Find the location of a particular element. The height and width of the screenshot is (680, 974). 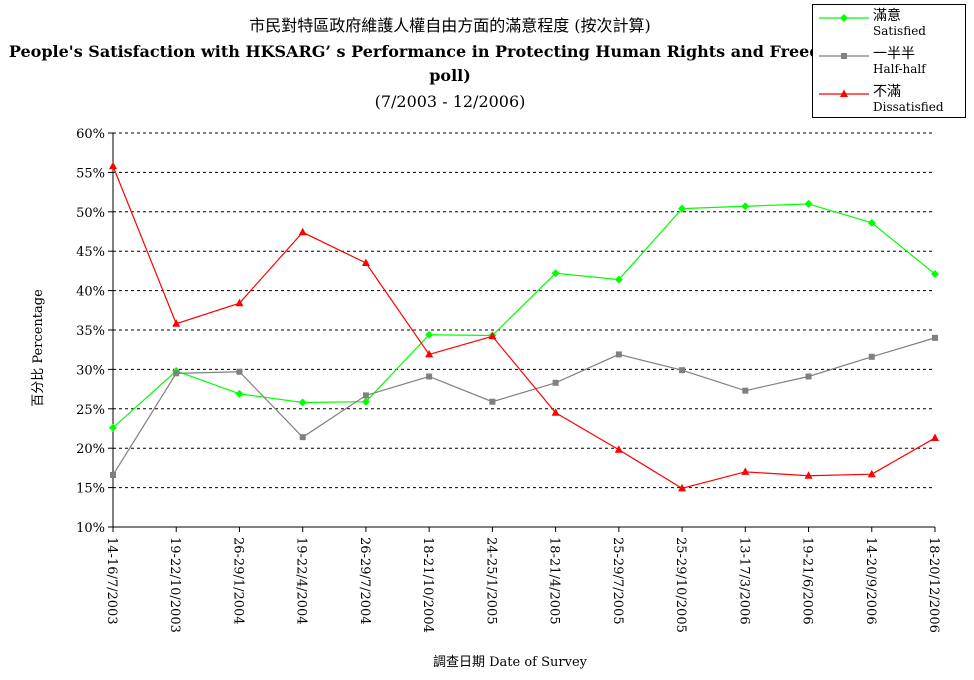

chart-title: 市民對特區政府維護人權自由方面的滿意程度 (按次計算) is located at coordinates (450, 25).